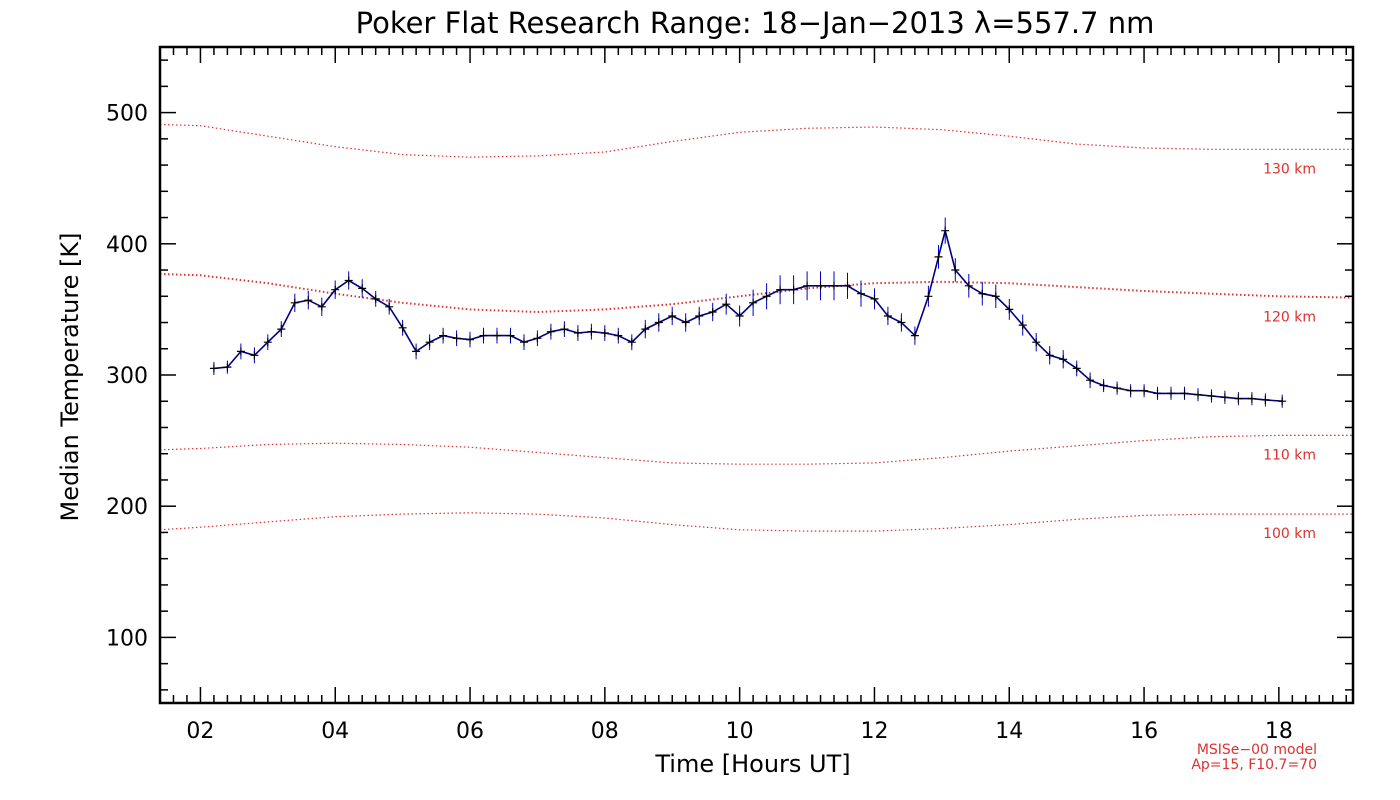  Describe the element at coordinates (756, 140) in the screenshot. I see `model-curve-130-km` at that location.